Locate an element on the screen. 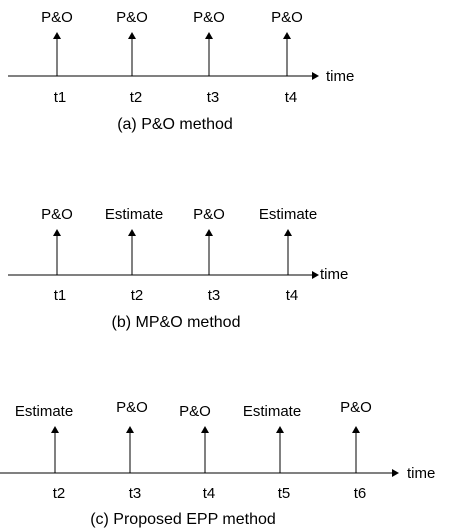 The width and height of the screenshot is (455, 530). panel-caption: (b) MP&O method is located at coordinates (176, 322).